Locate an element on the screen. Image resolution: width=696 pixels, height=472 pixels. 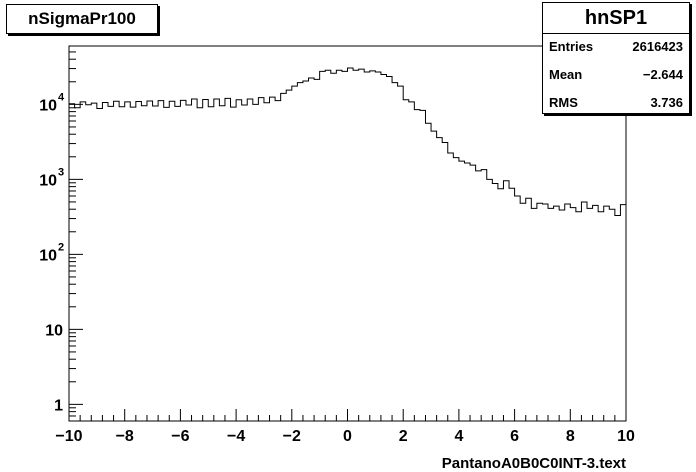
x-axis: −10 −8 −6 −4 −2 0 2 4 6 8 10 is located at coordinates (345, 427).